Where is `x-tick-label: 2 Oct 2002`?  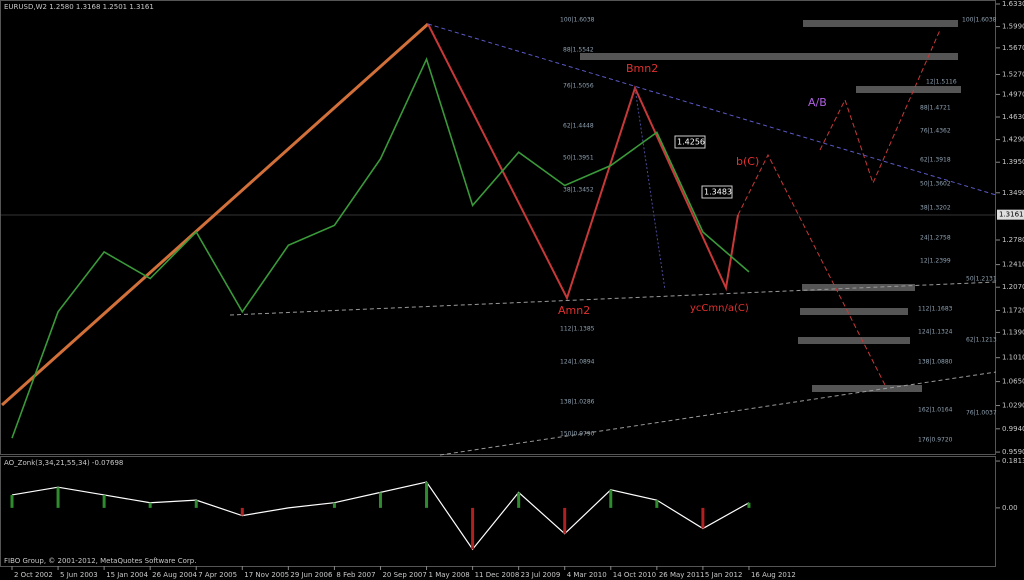 x-tick-label: 2 Oct 2002 is located at coordinates (33, 575).